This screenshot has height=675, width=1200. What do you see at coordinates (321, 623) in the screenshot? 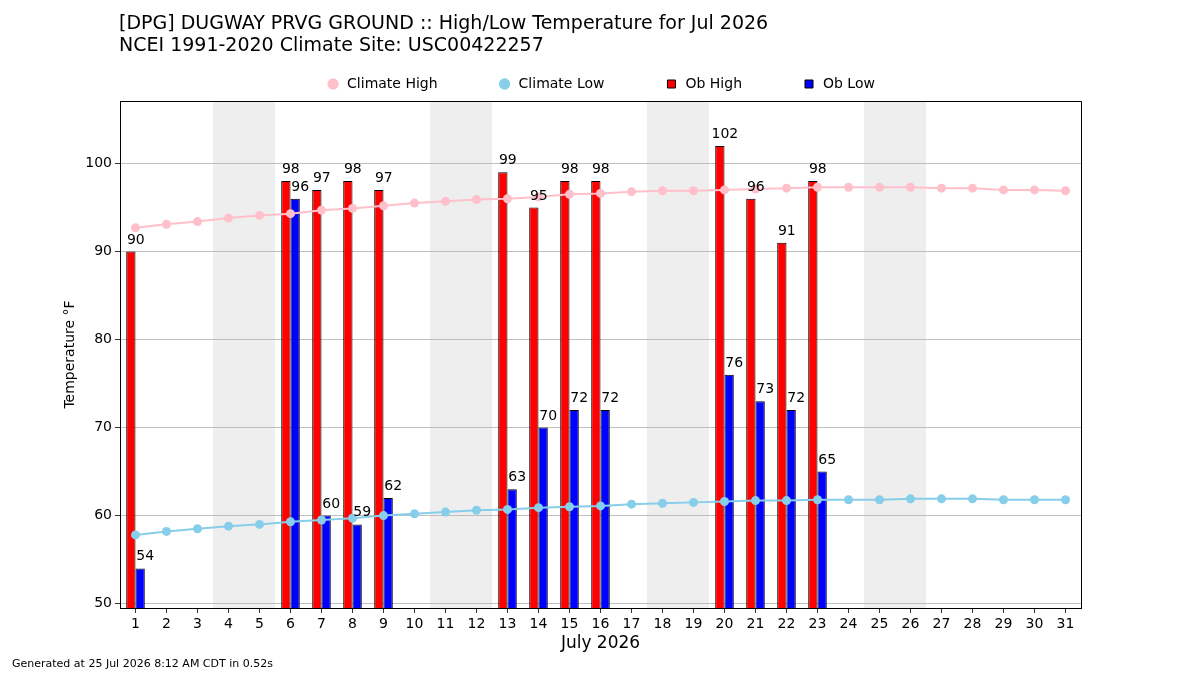
I see `x-tick-label: 7` at bounding box center [321, 623].